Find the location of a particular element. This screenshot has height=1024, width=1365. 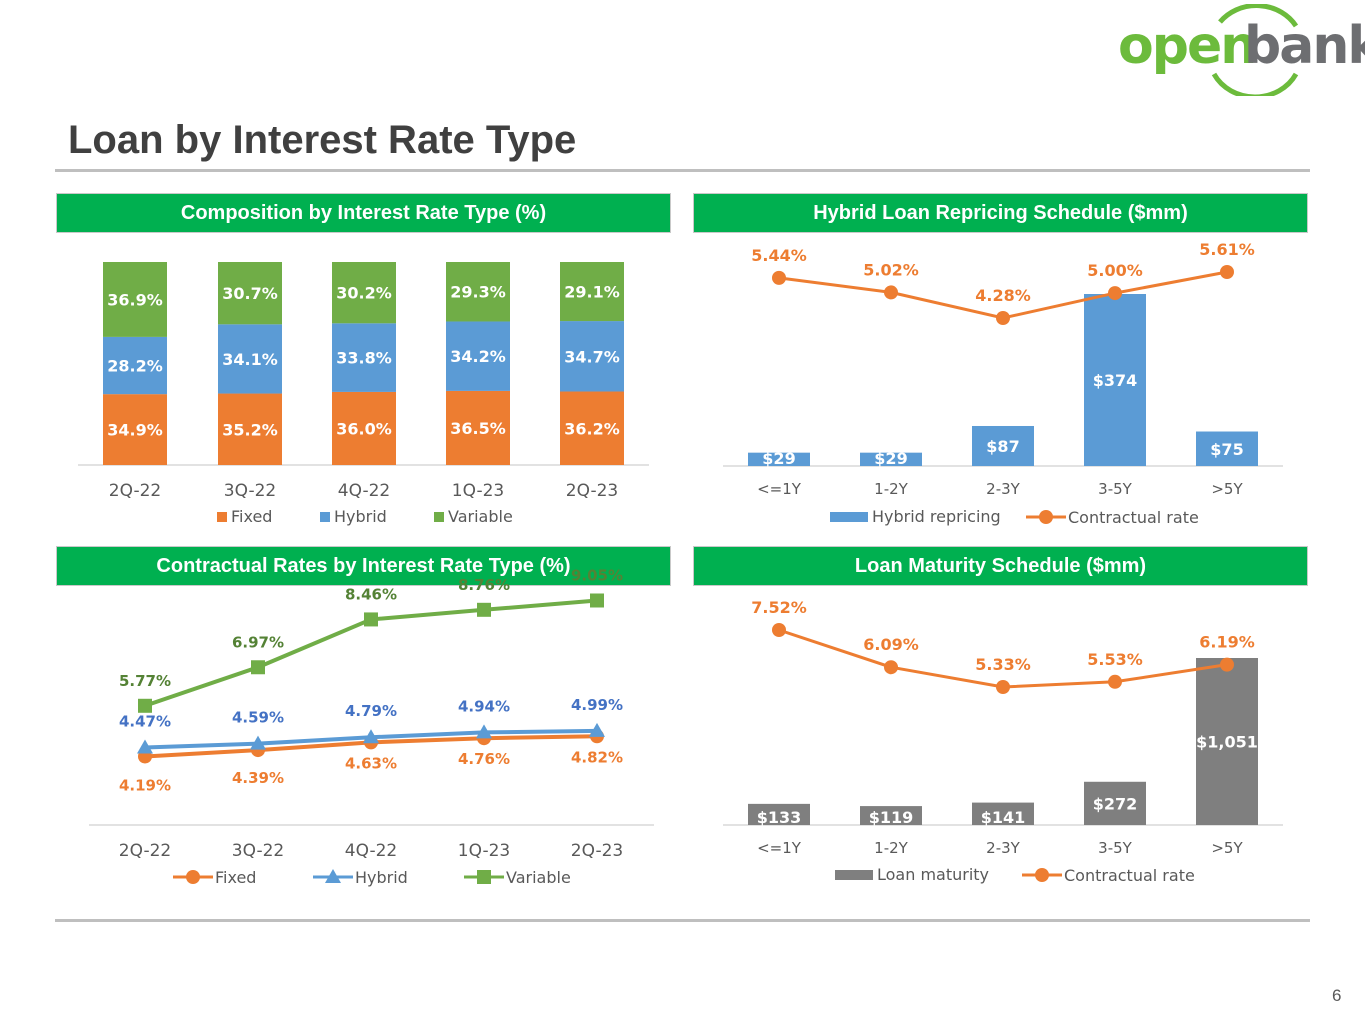

x-tick-2q-23: 2Q-23 is located at coordinates (597, 851).